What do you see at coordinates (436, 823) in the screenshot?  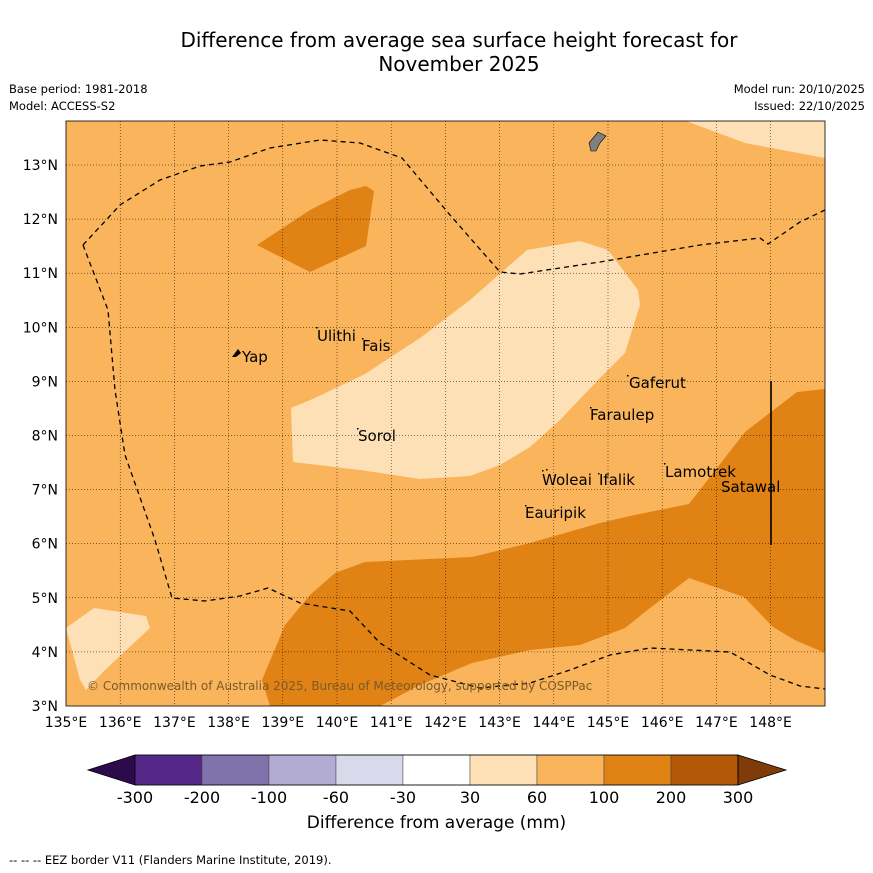 I see `colorbar-label: Difference from average (mm)` at bounding box center [436, 823].